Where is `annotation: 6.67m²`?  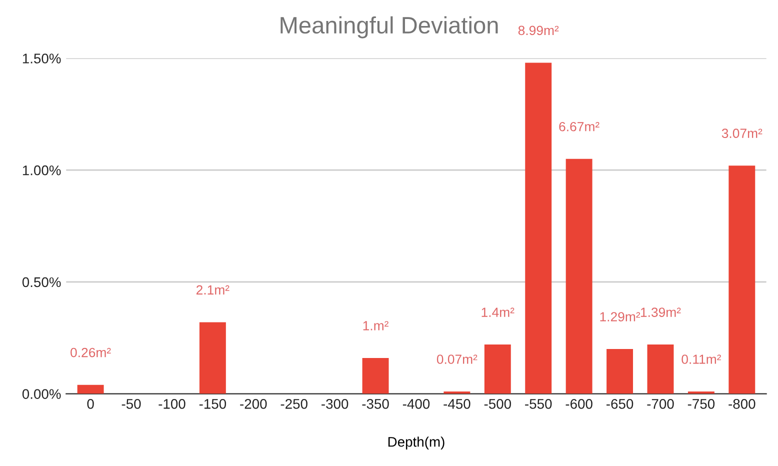 annotation: 6.67m² is located at coordinates (579, 127).